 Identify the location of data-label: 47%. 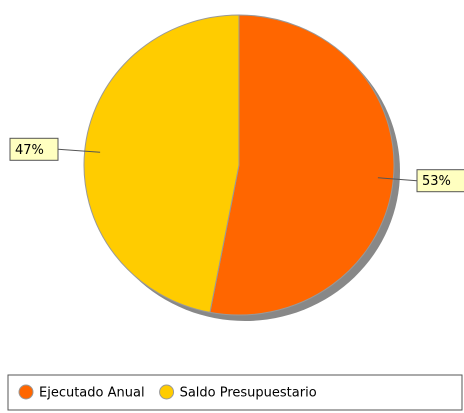
(29, 150).